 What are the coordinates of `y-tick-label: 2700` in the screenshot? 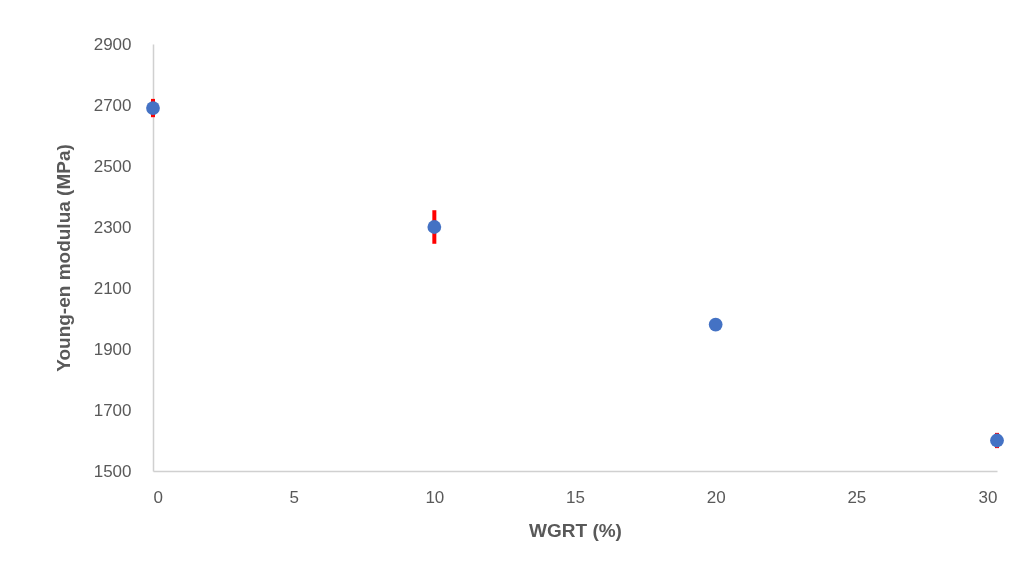 It's located at (112, 105).